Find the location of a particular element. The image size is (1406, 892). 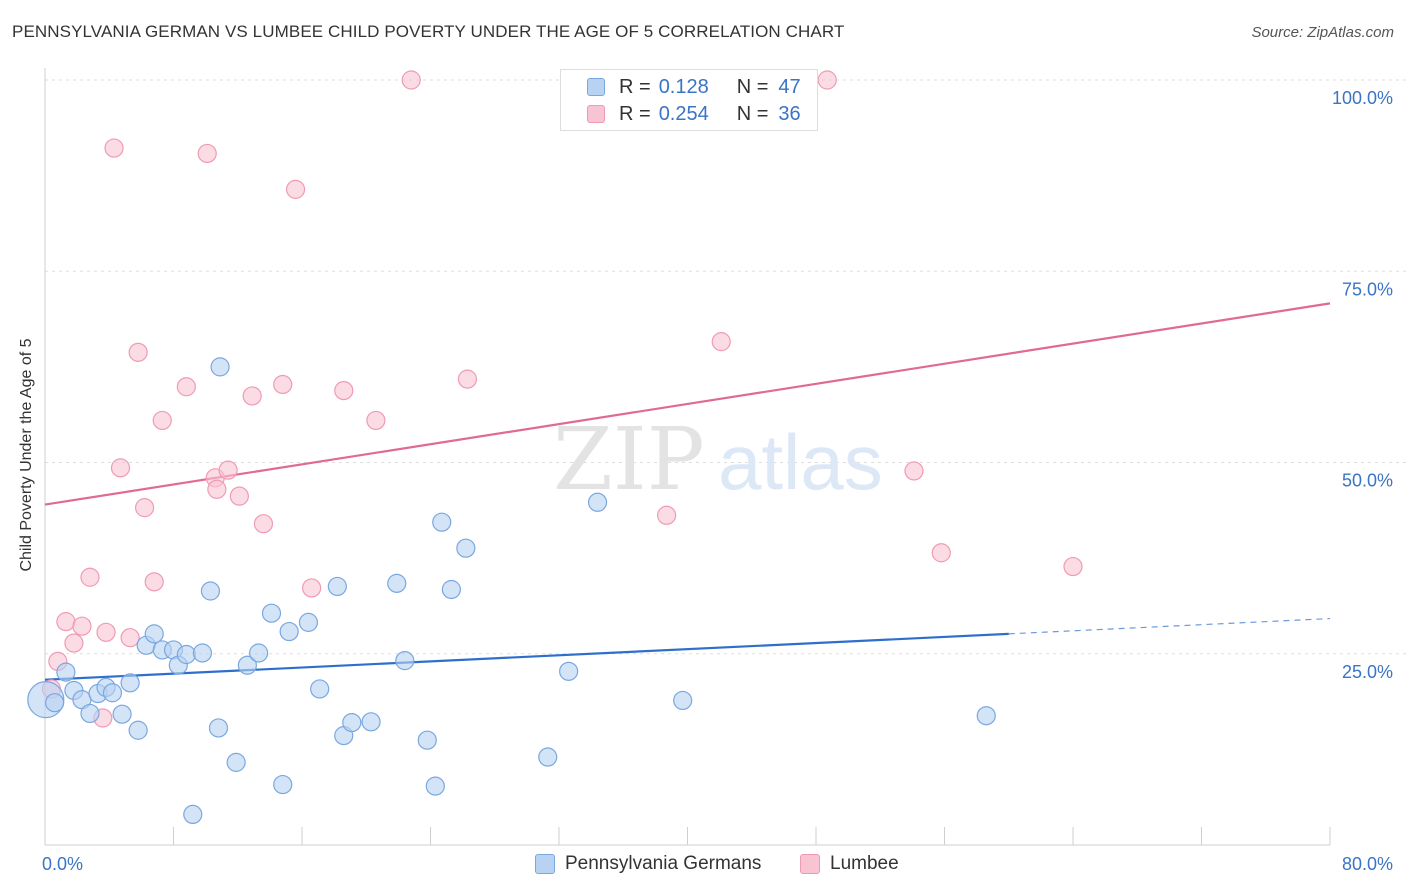

legend-row-lumbee: R = 0.254 N = 36 is located at coordinates (694, 114).